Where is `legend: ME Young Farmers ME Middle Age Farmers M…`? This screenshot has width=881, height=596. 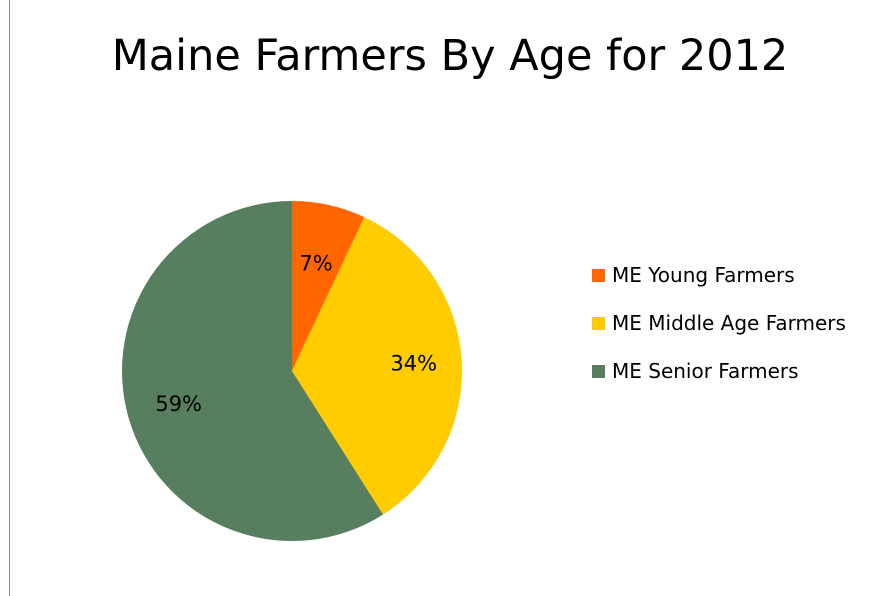 legend: ME Young Farmers ME Middle Age Farmers M… is located at coordinates (732, 323).